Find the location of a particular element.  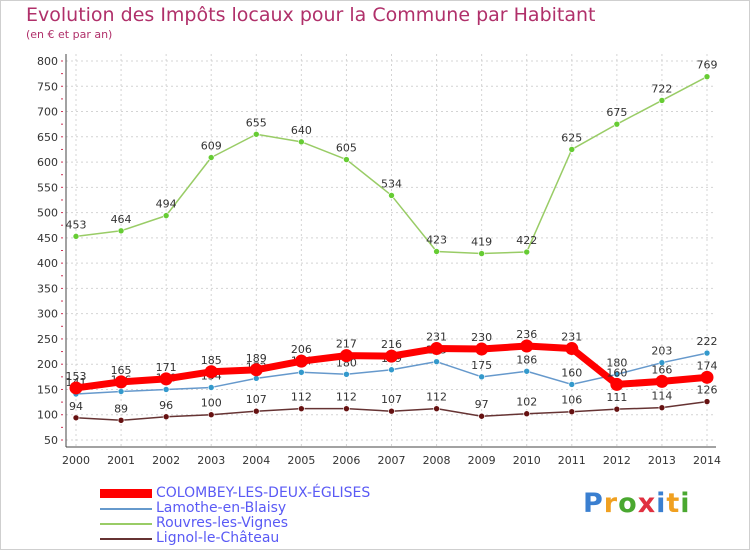

x-tick-label: 2010 is located at coordinates (527, 460).